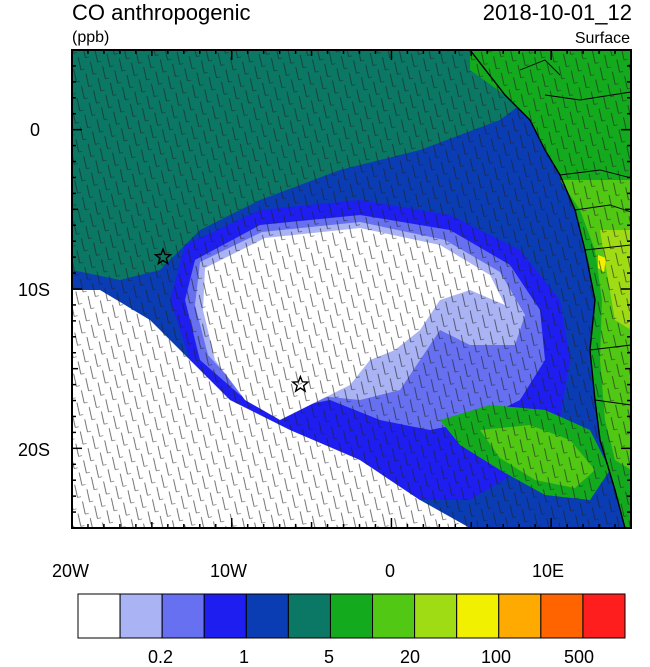 The width and height of the screenshot is (650, 667). What do you see at coordinates (34, 450) in the screenshot?
I see `lat-tick-label: 20S` at bounding box center [34, 450].